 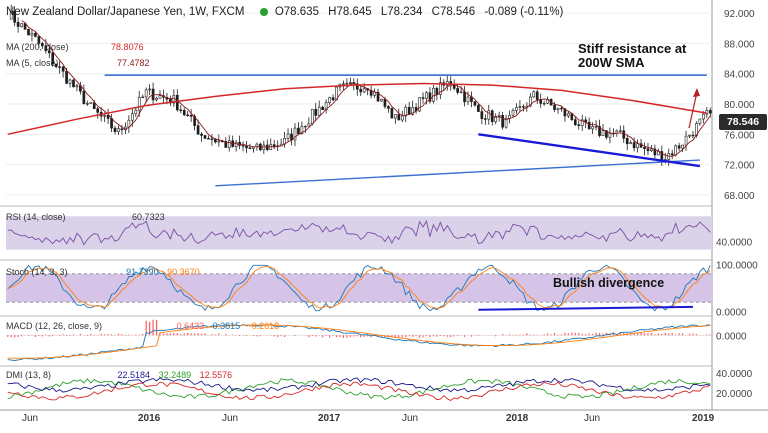 I want to click on price-tick-label: 80.000, so click(x=739, y=105).